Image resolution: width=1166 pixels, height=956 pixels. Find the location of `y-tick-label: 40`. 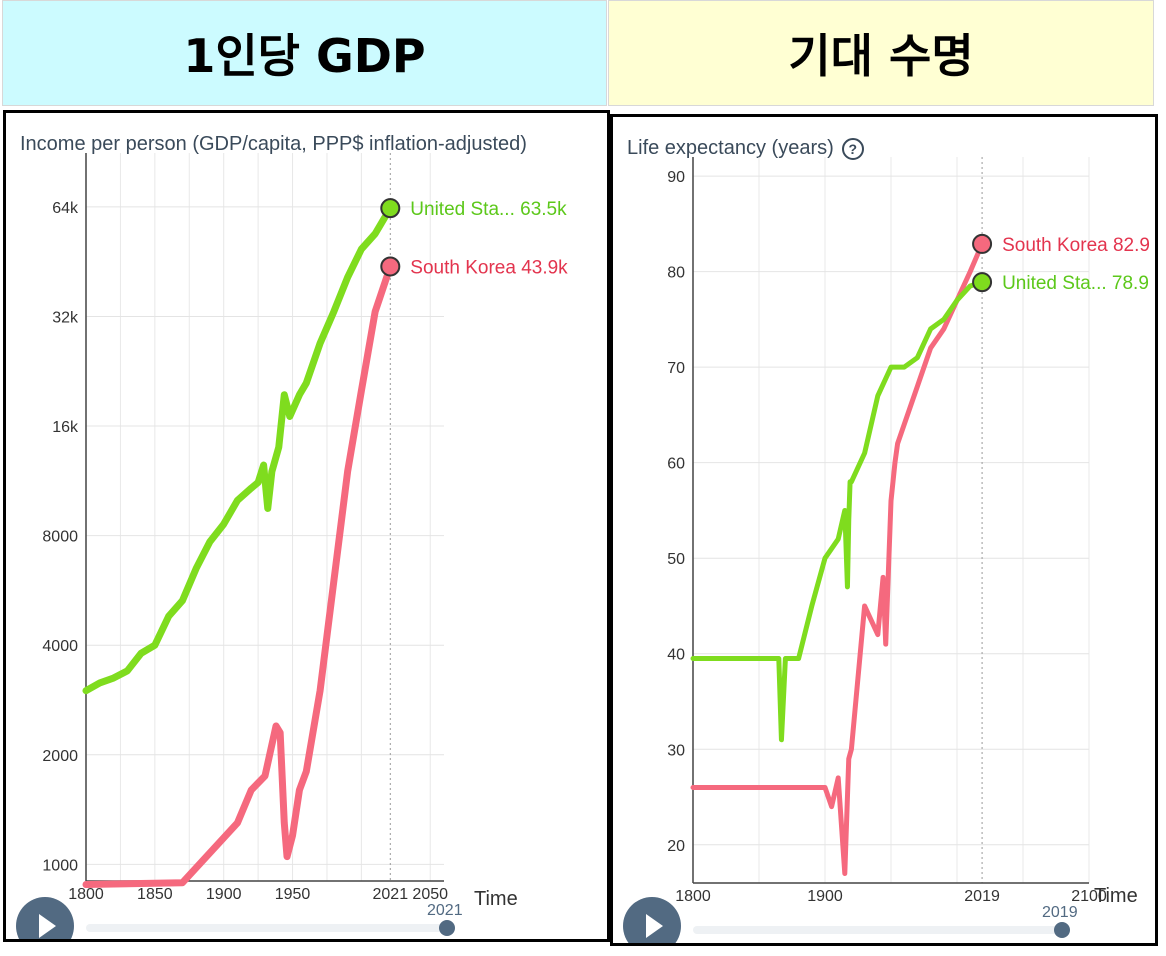

y-tick-label: 40 is located at coordinates (676, 655).